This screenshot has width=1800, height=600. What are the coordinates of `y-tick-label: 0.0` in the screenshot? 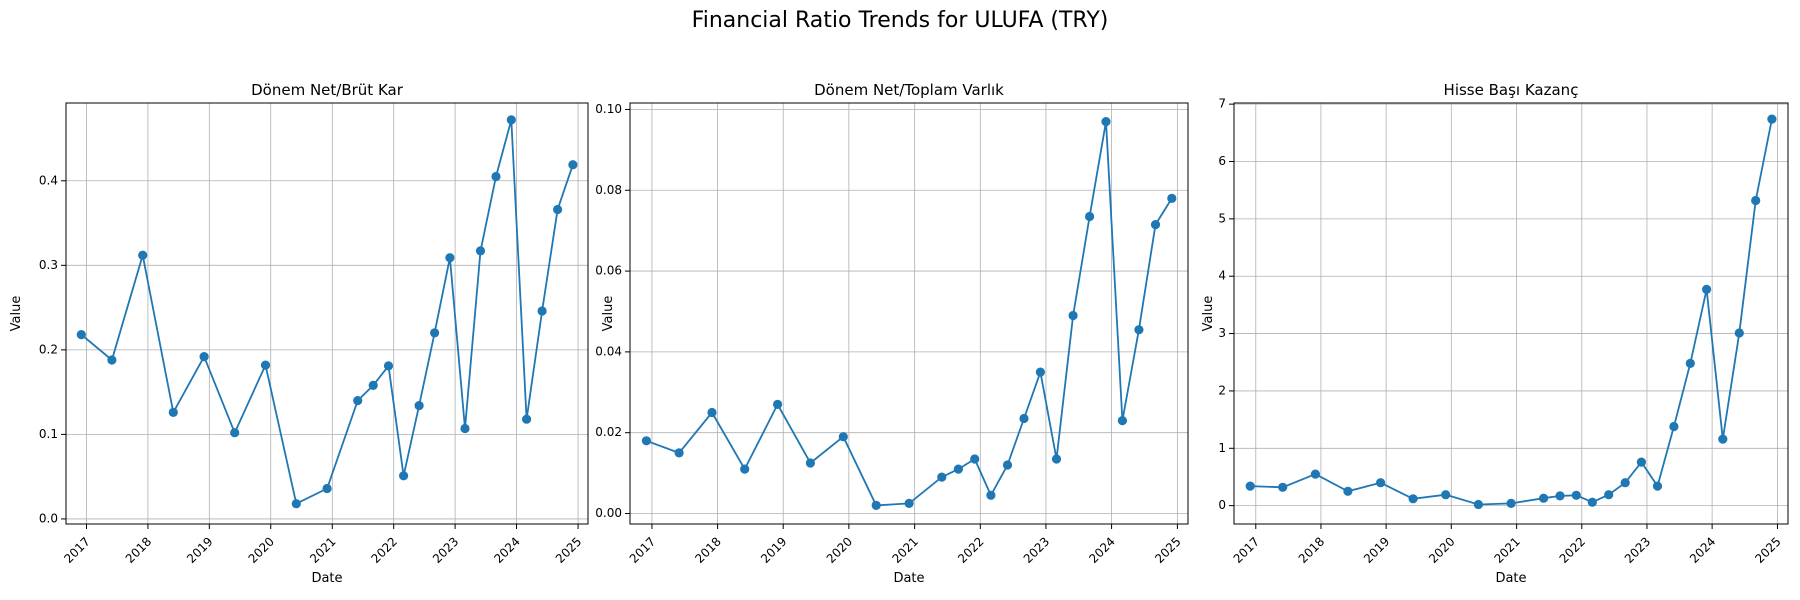 It's located at (48, 518).